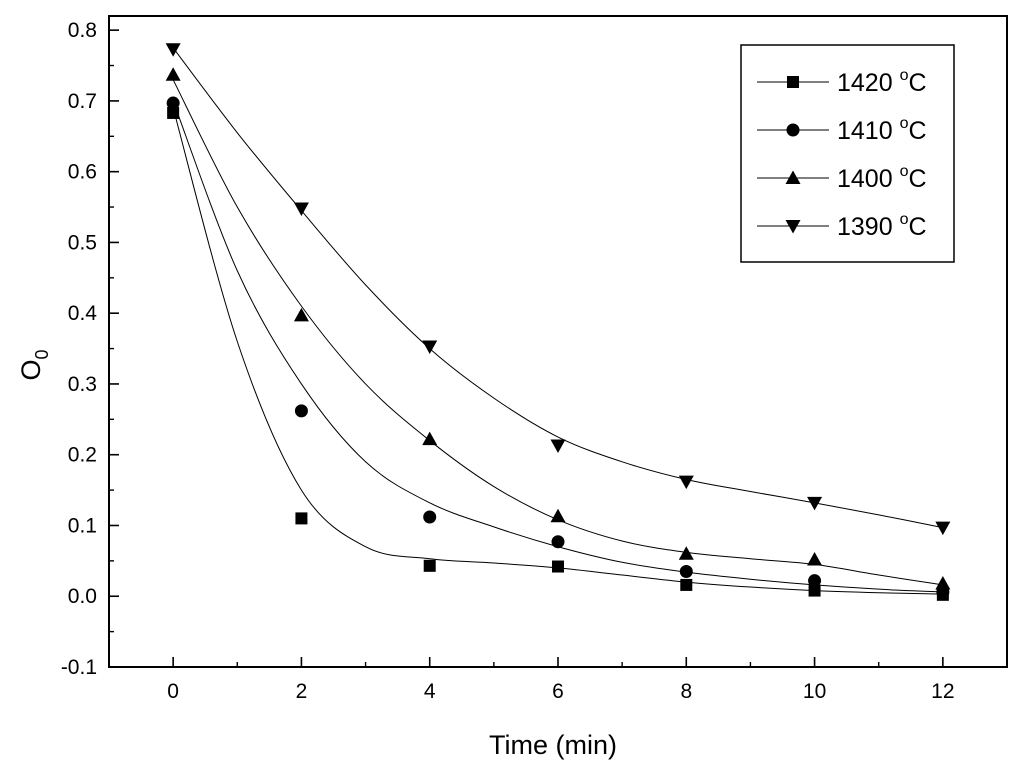 Image resolution: width=1024 pixels, height=776 pixels. I want to click on legend-item-1420: 1420 oC, so click(842, 82).